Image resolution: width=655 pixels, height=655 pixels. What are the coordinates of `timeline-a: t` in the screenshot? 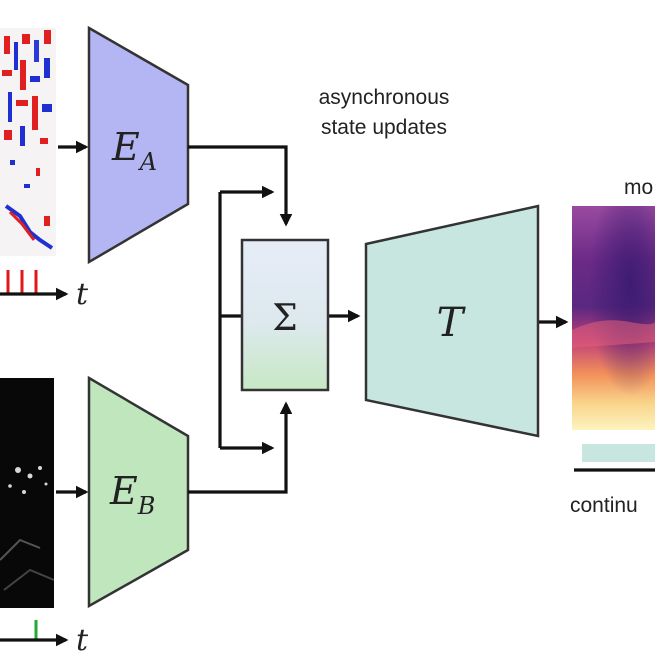 It's located at (44, 291).